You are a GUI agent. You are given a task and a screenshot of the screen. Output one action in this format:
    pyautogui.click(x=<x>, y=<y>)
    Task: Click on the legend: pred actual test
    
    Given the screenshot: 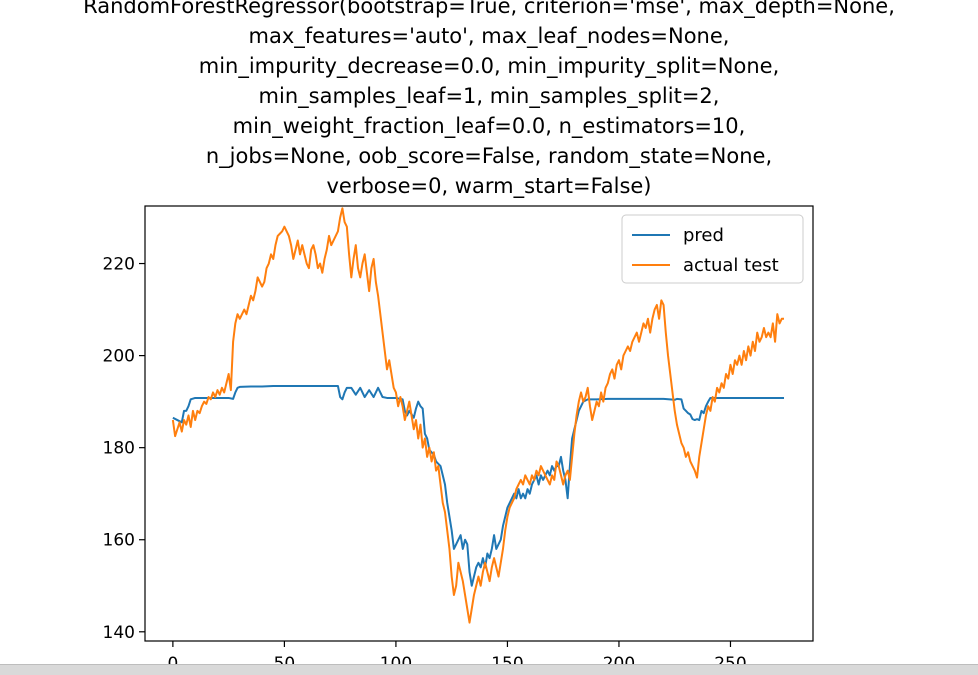 What is the action you would take?
    pyautogui.click(x=712, y=249)
    